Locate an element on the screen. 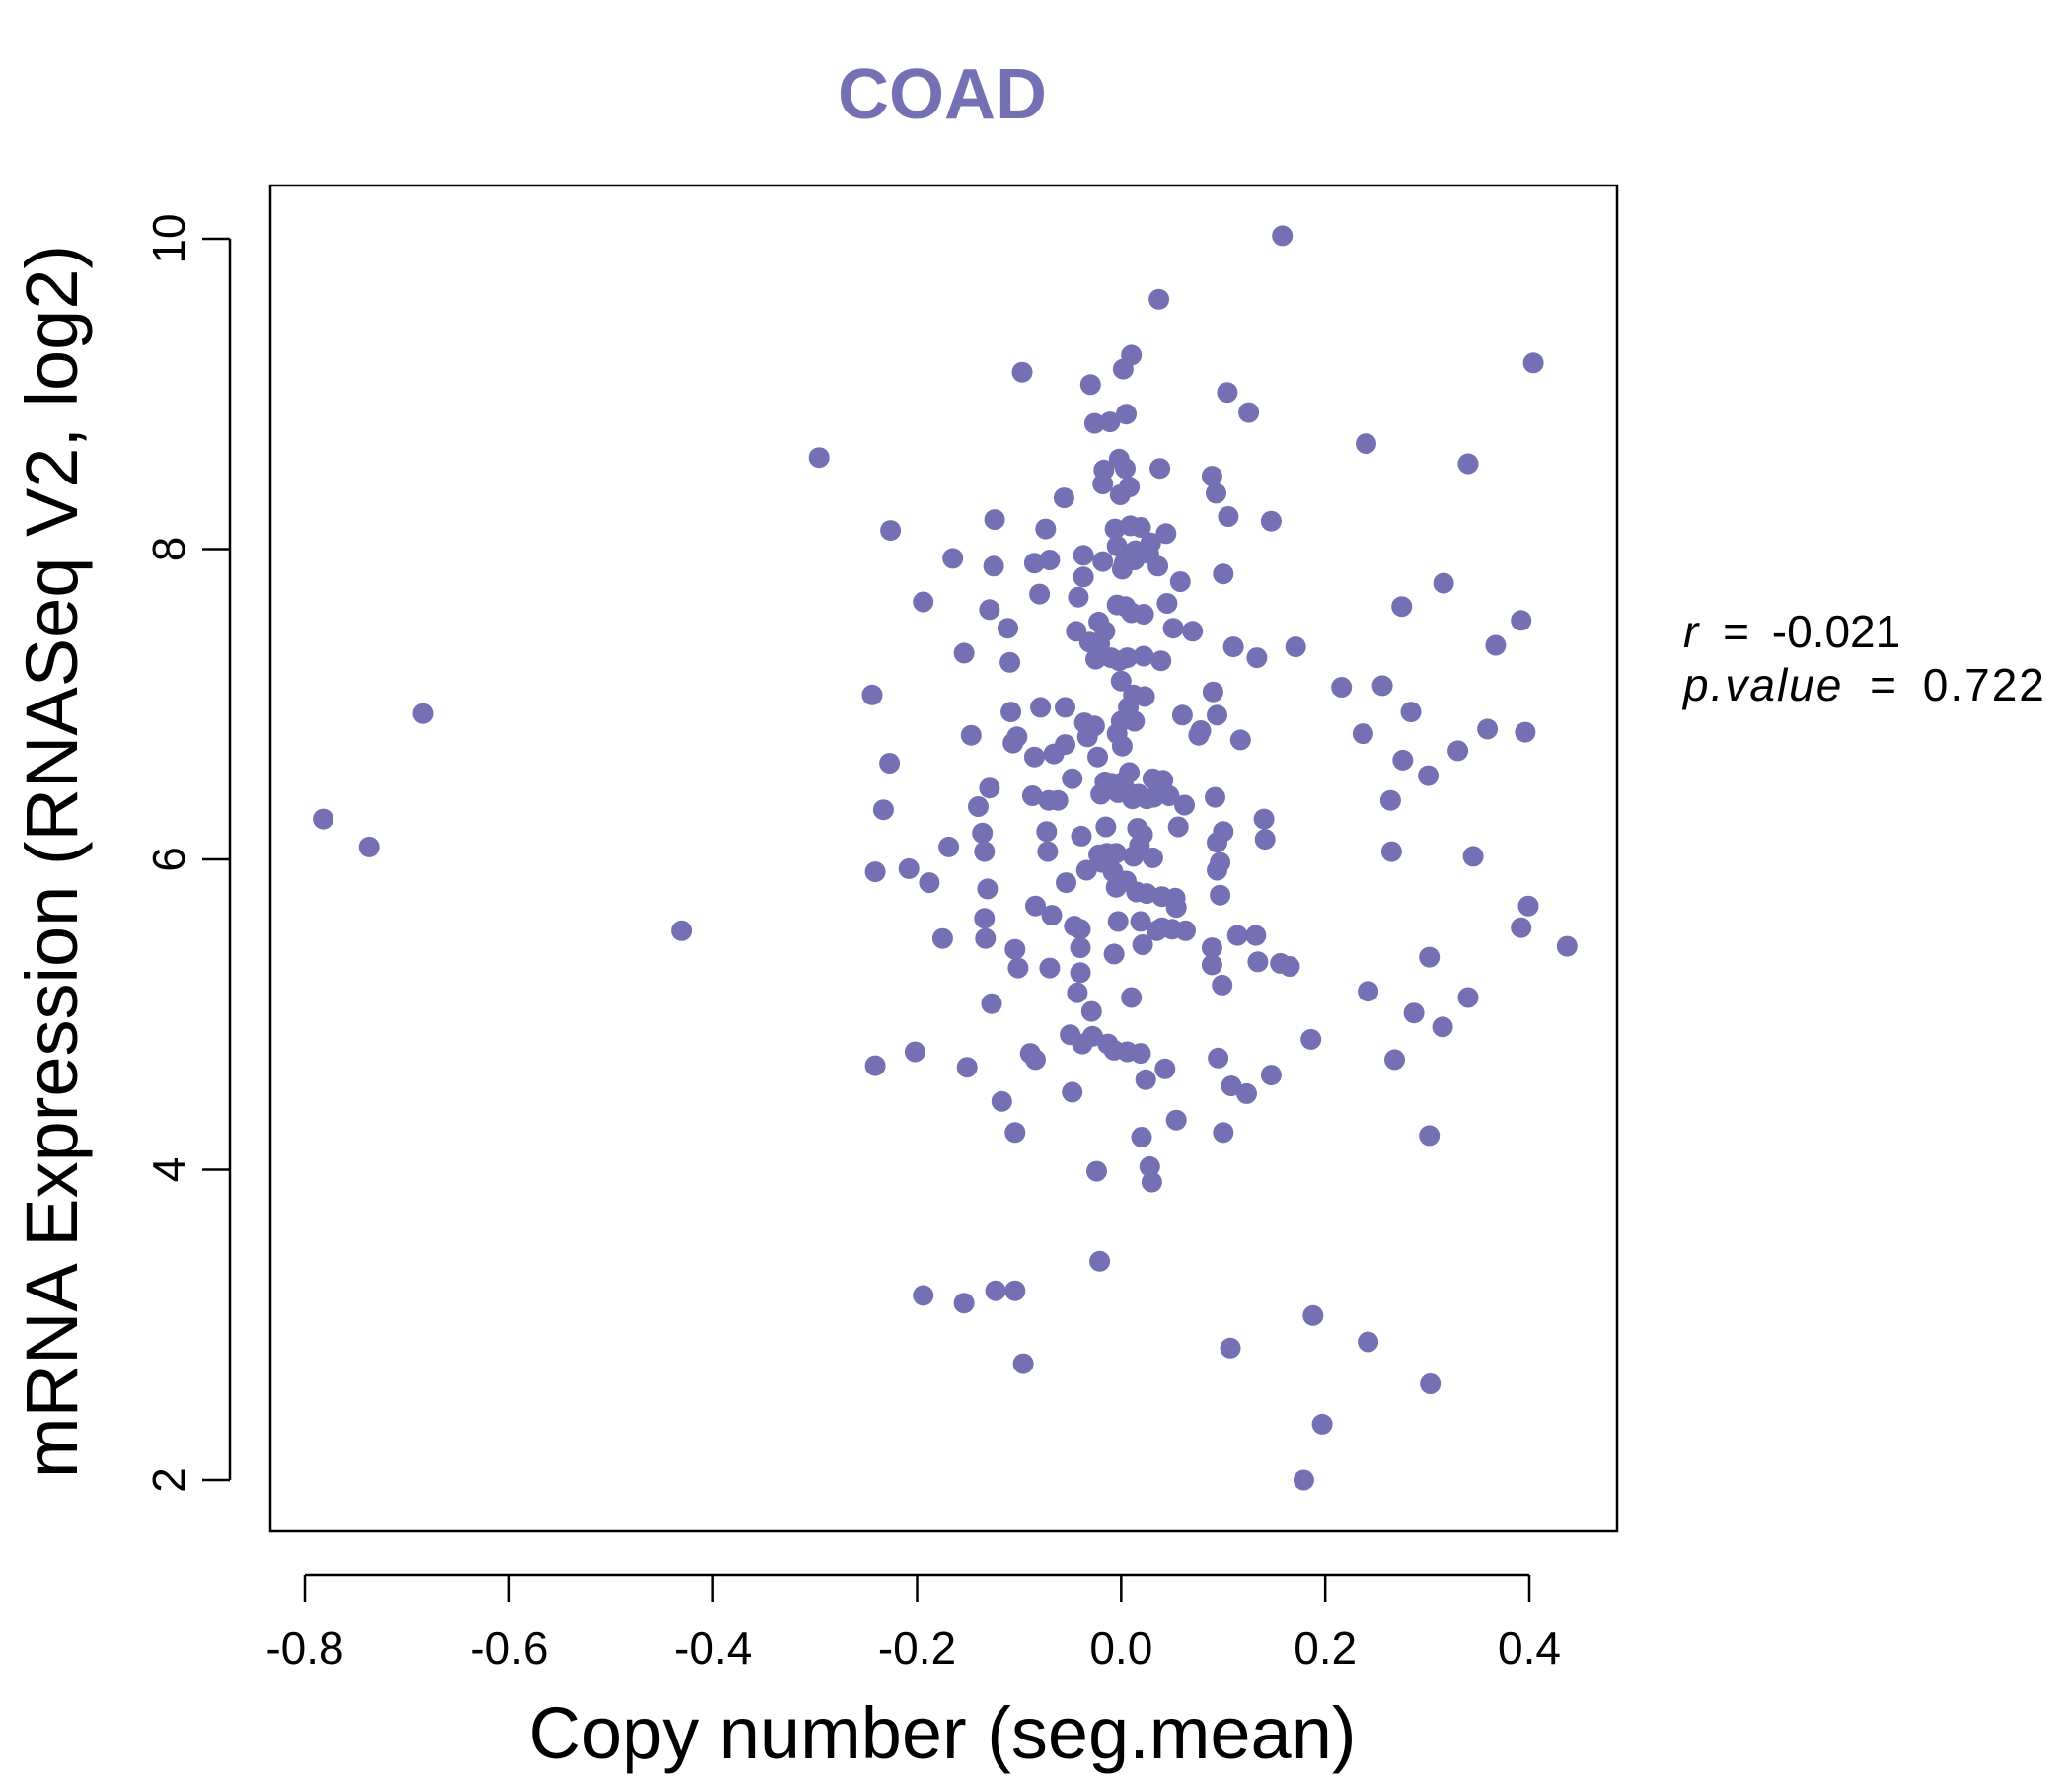 The width and height of the screenshot is (2072, 1776). x-tick-label: 0.0 is located at coordinates (1120, 1647).